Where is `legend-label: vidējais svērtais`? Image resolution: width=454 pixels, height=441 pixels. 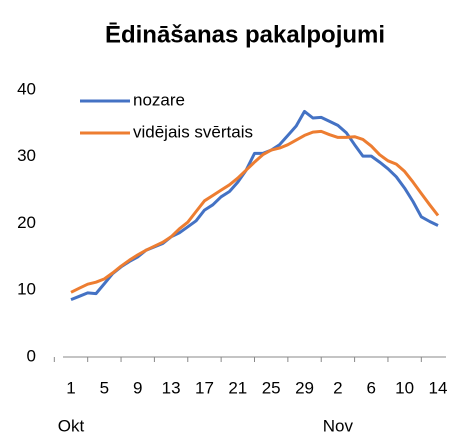
legend-label: vidējais svērtais is located at coordinates (193, 131).